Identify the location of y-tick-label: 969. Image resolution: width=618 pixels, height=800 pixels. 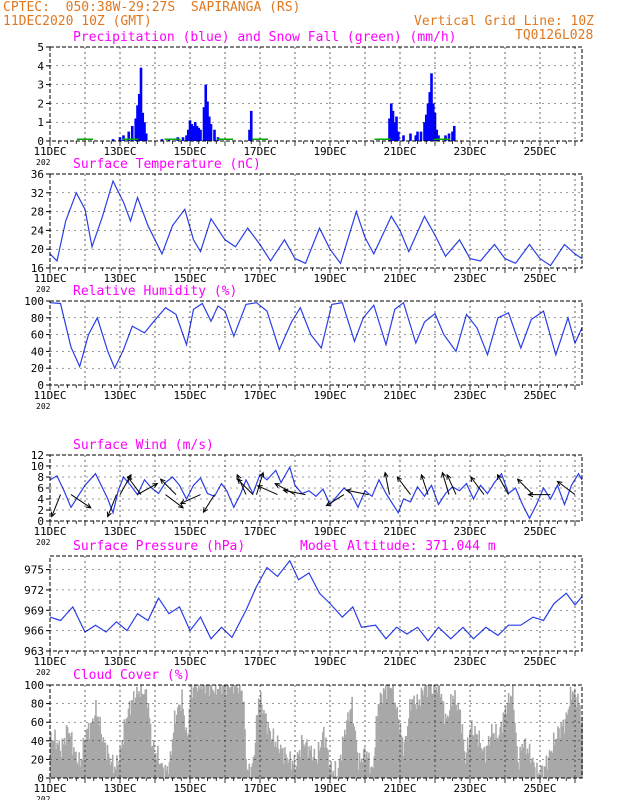
(34, 610).